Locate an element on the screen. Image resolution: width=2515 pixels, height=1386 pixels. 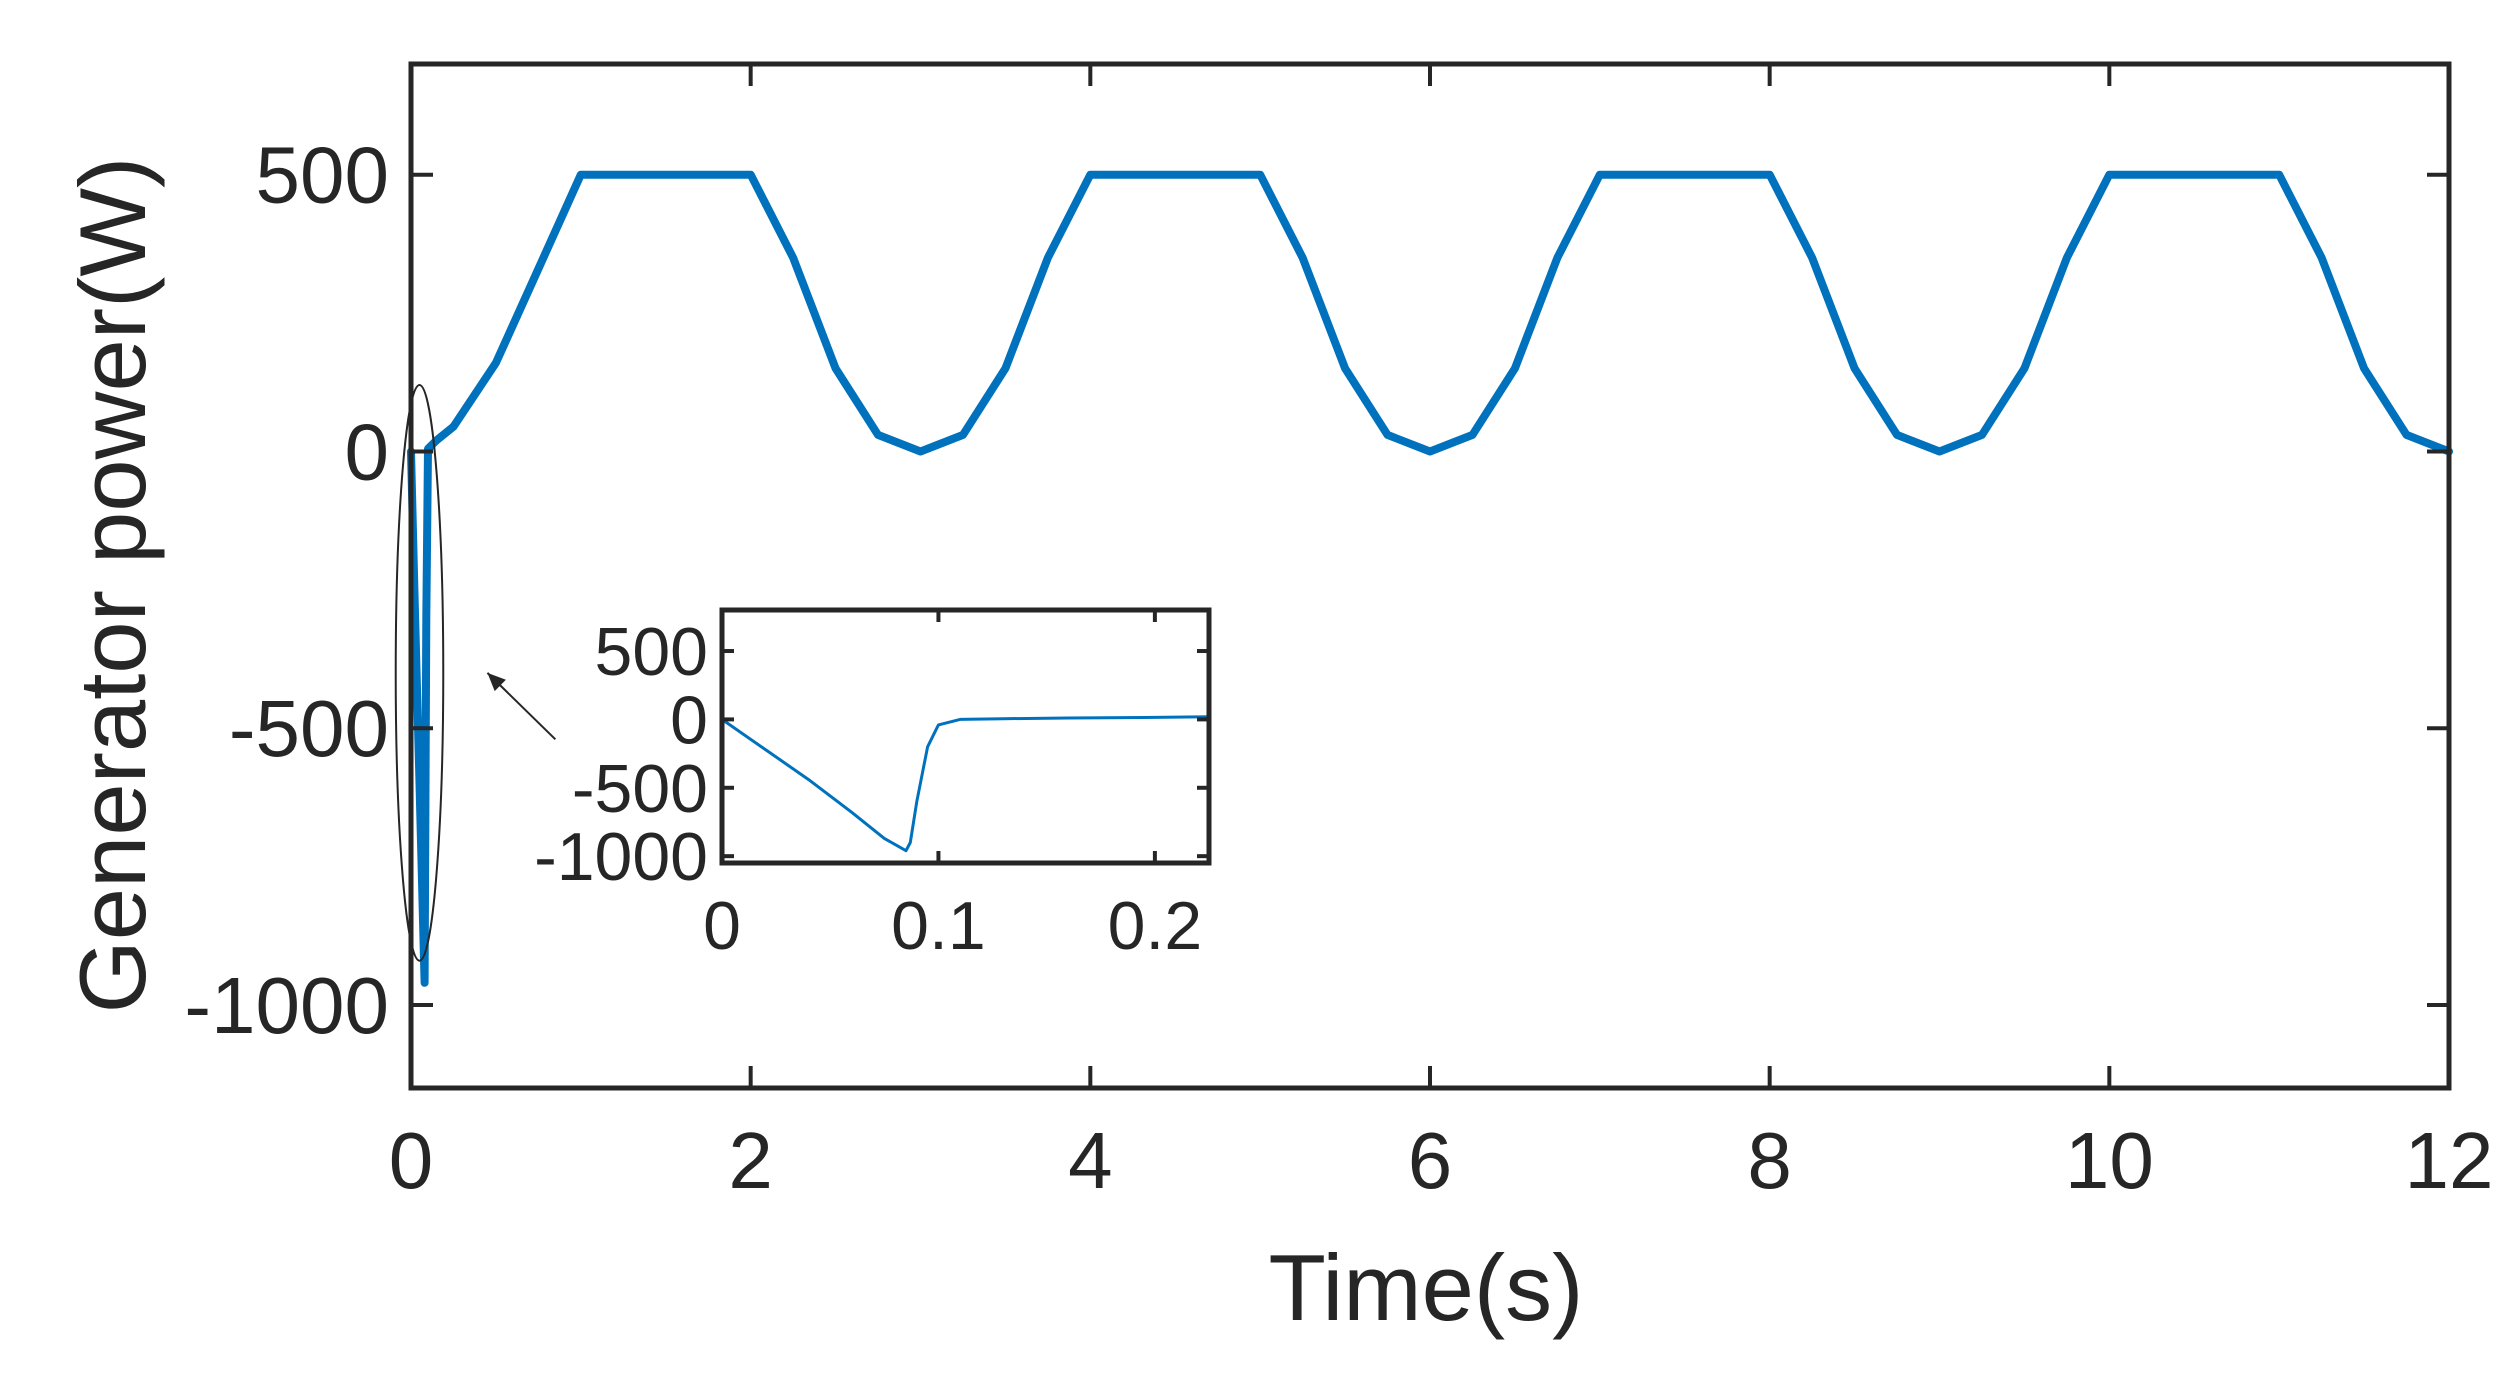
x-tick-label: 2 is located at coordinates (750, 1160).